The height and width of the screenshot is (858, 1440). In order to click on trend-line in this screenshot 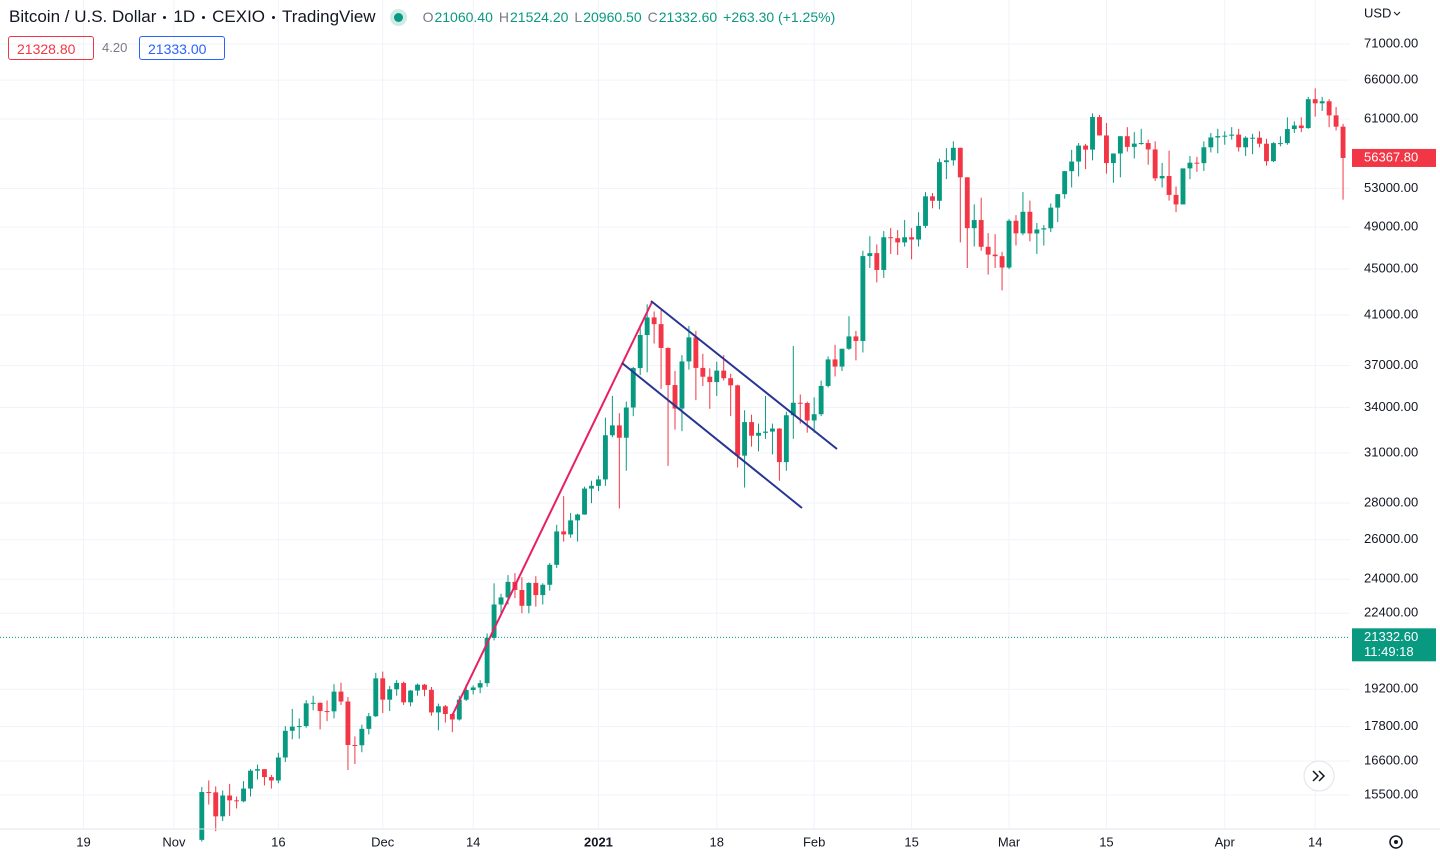, I will do `click(552, 509)`.